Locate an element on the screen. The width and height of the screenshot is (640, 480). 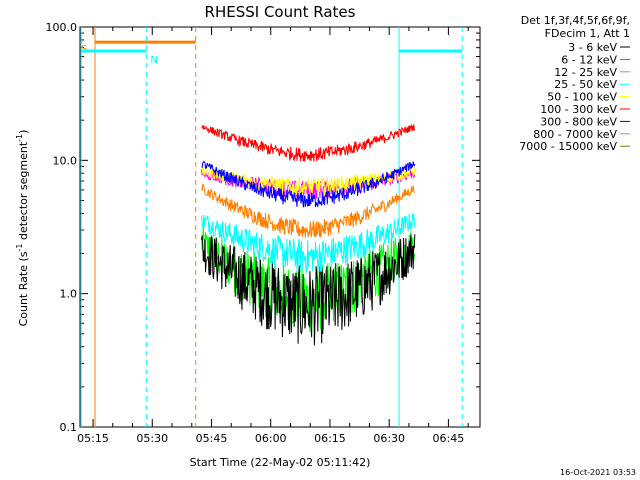
y-tick-label: 10.0 is located at coordinates (65, 160).